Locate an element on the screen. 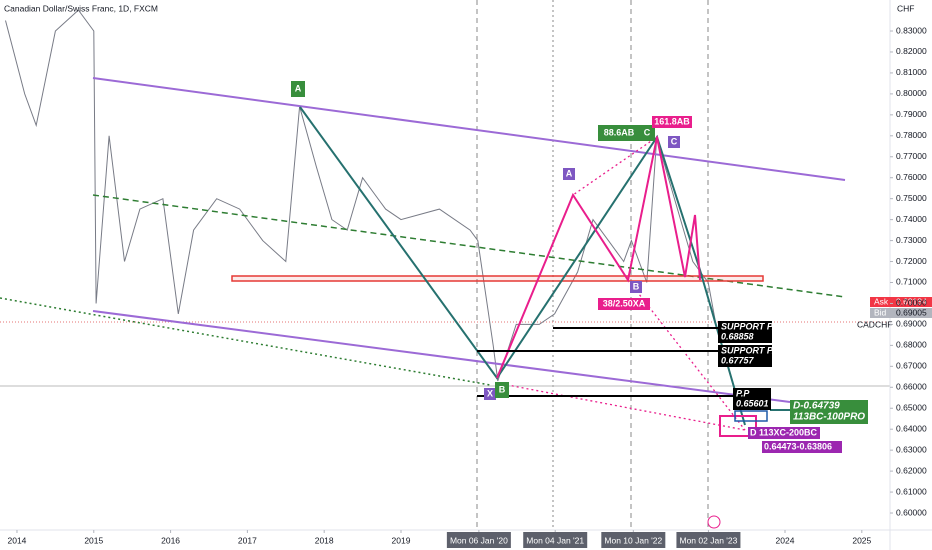 This screenshot has height=550, width=932. x-tick-label: 2016 is located at coordinates (170, 540).